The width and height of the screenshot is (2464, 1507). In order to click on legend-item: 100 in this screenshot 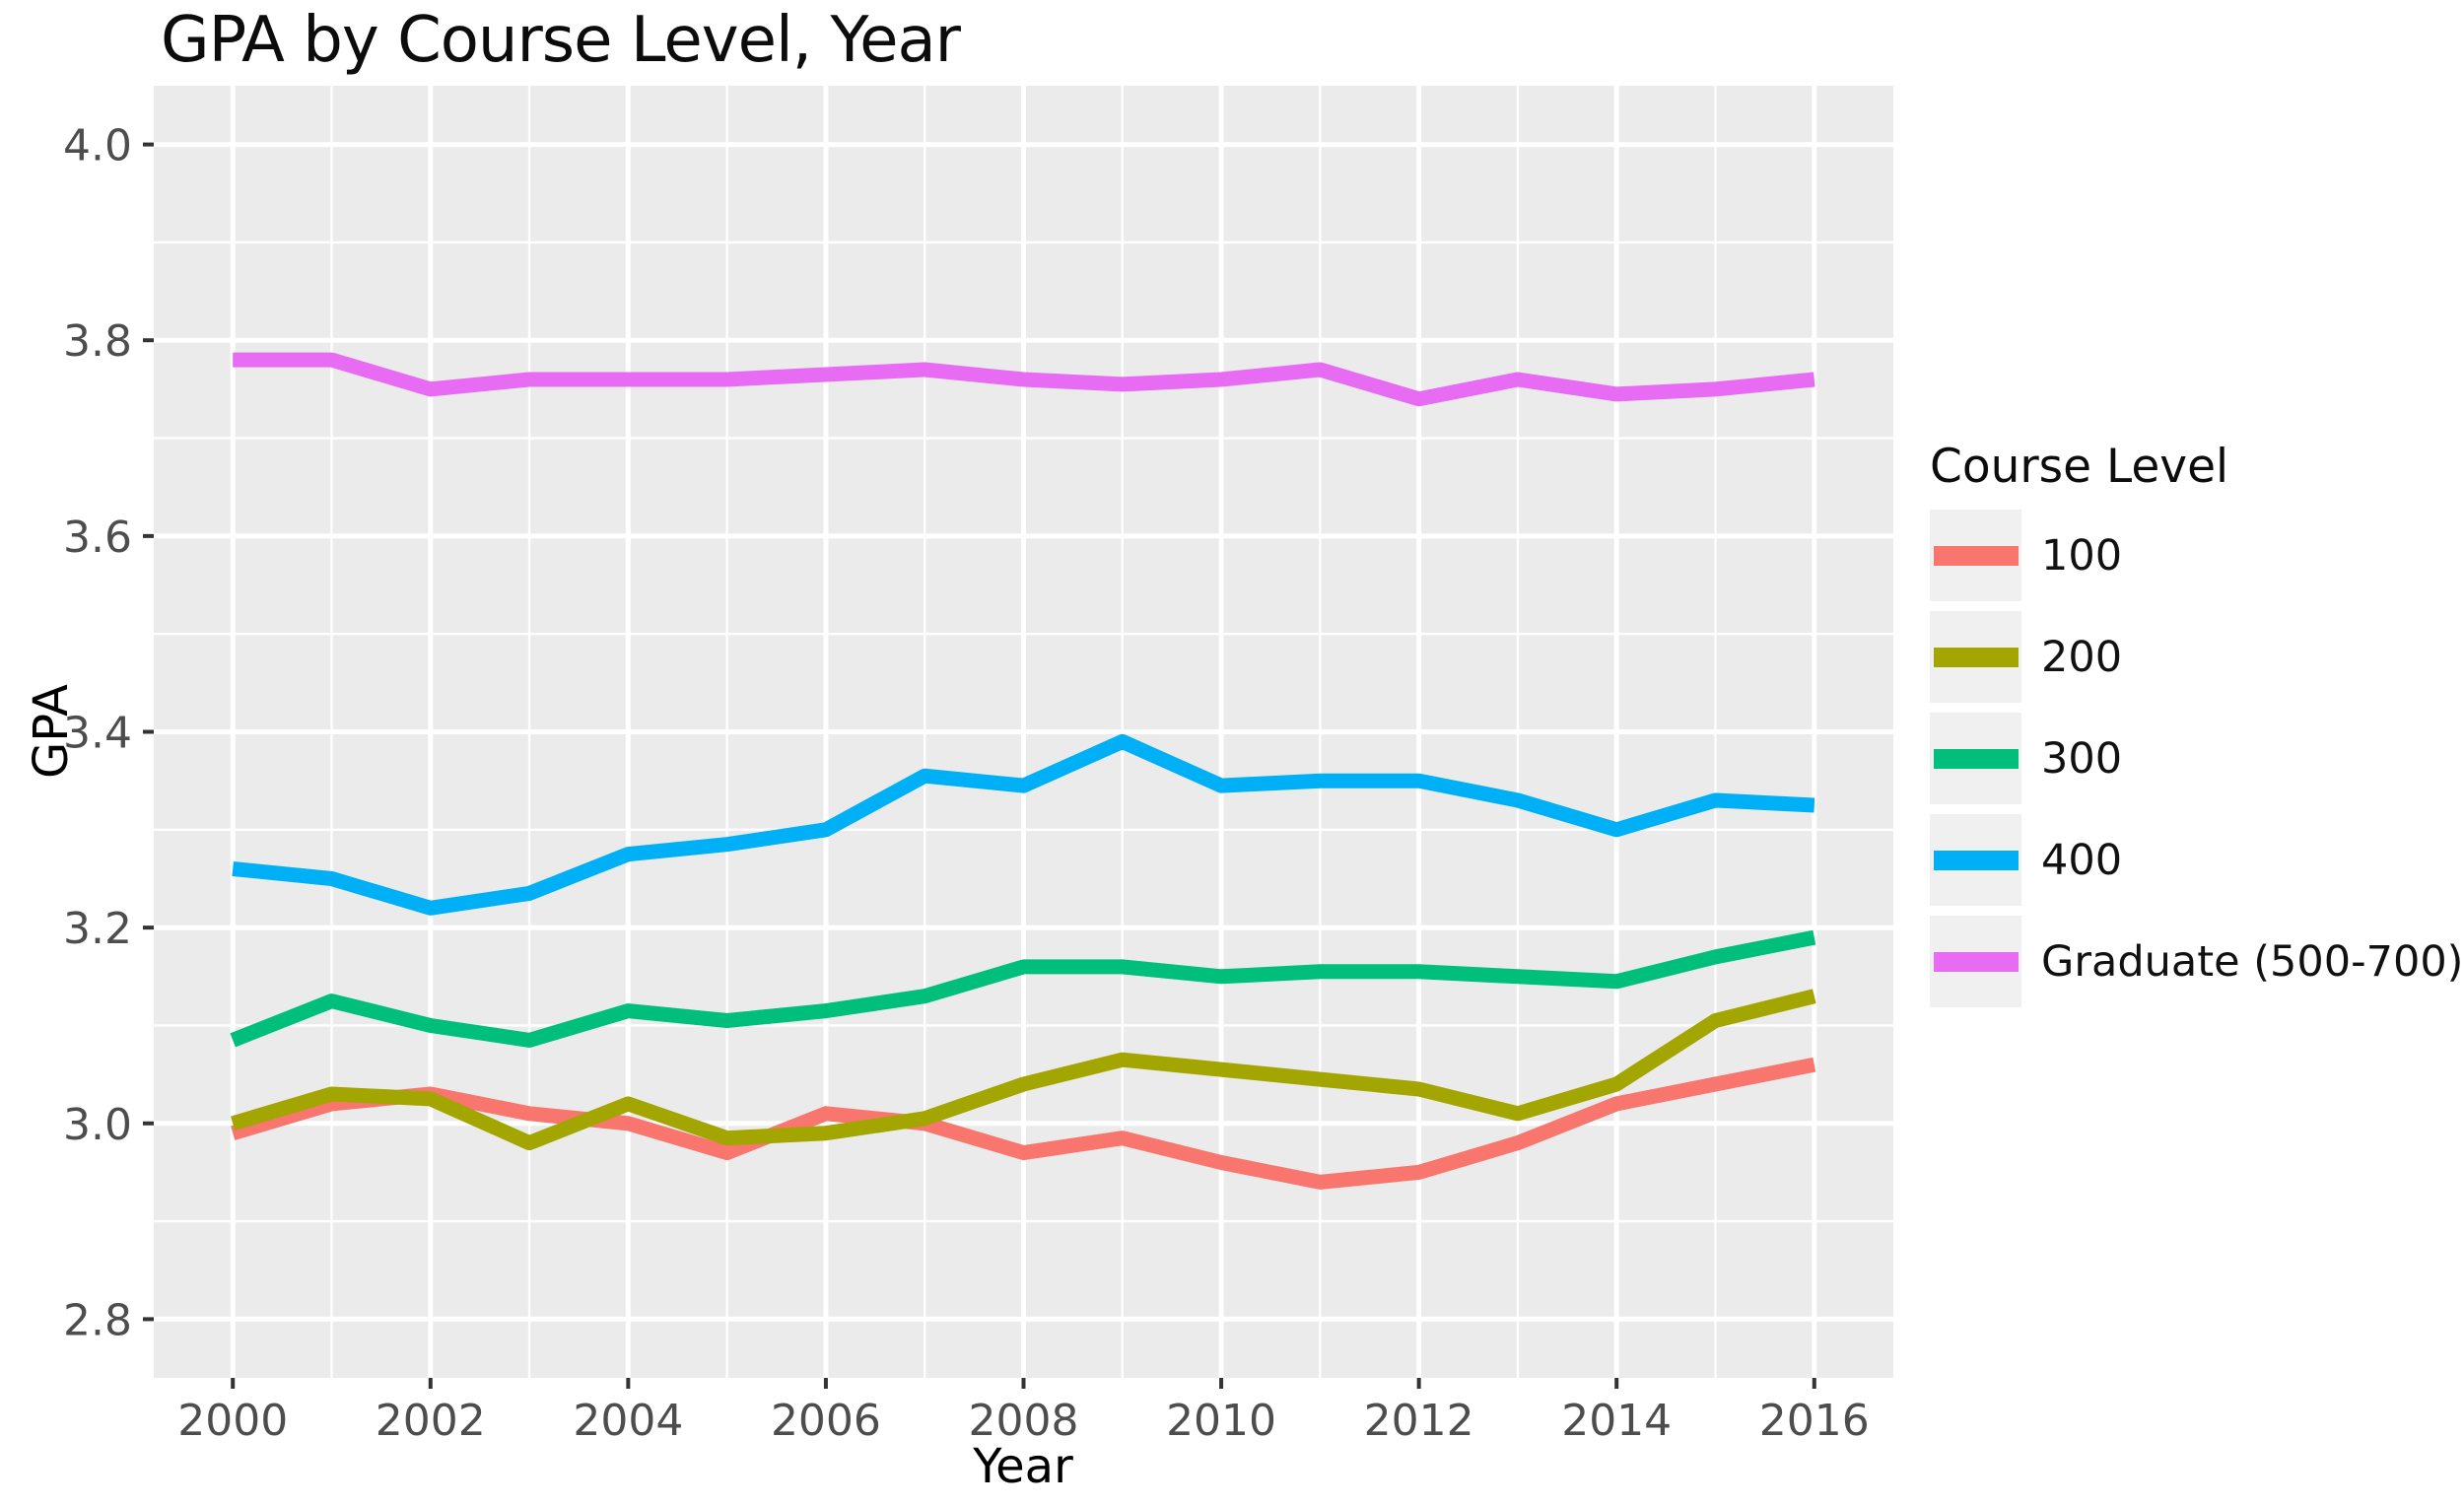, I will do `click(2196, 555)`.